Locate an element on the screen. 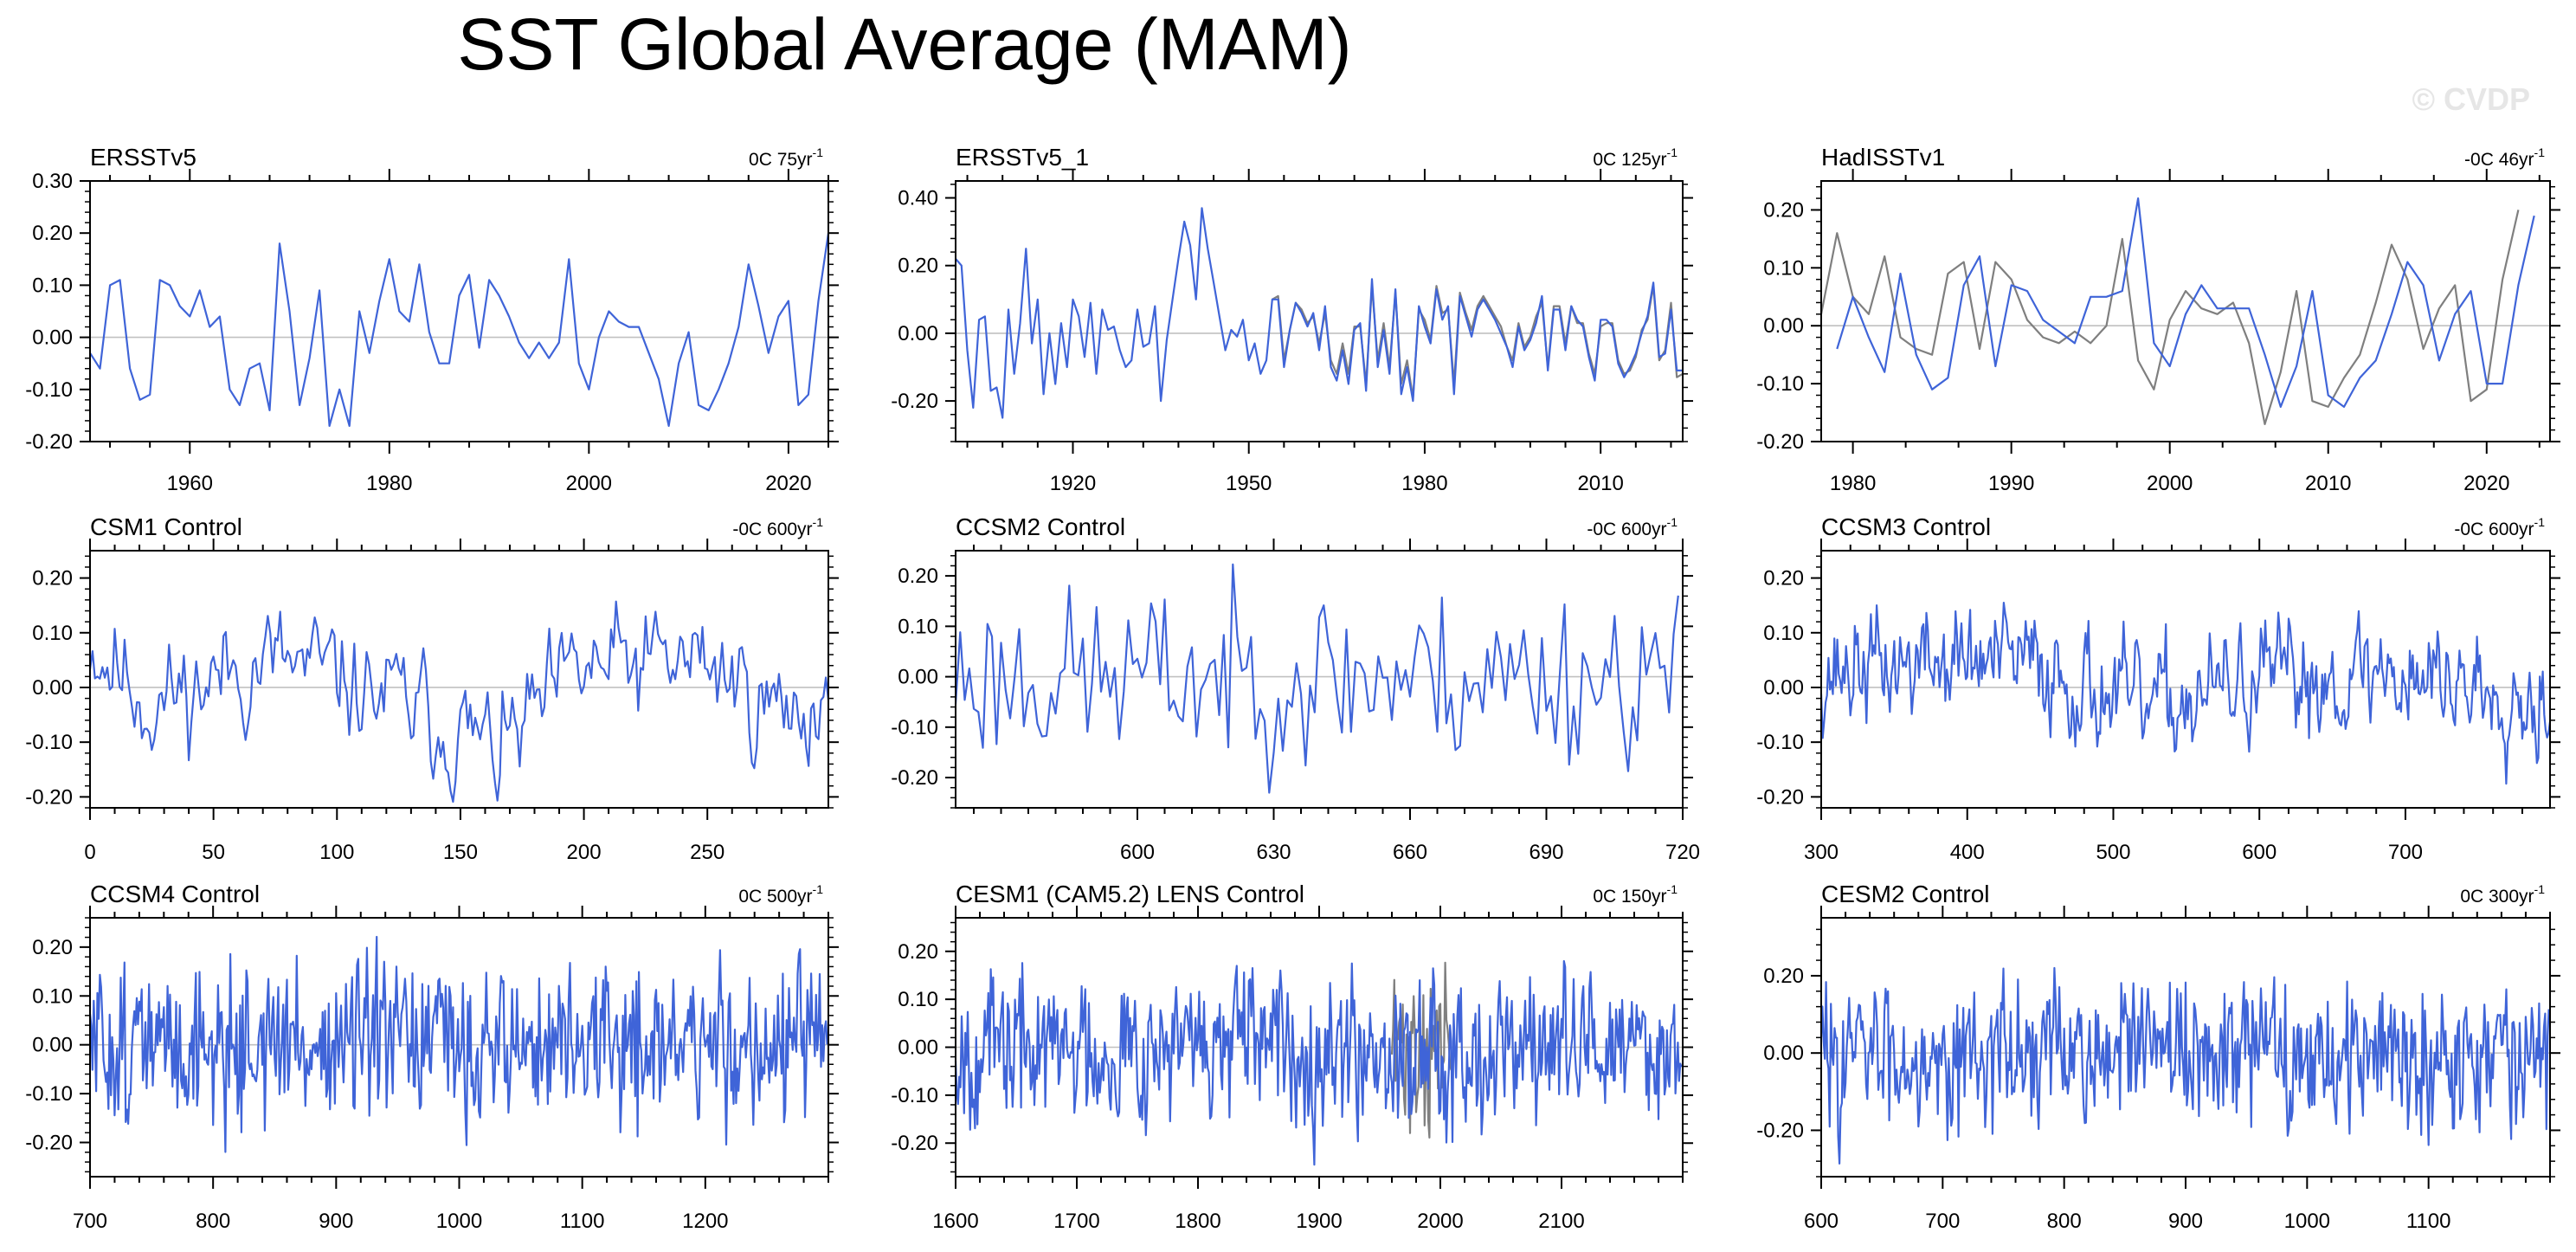 Image resolution: width=2576 pixels, height=1252 pixels. panel-title: CESM1 (CAM5.2) LENS Control is located at coordinates (1130, 894).